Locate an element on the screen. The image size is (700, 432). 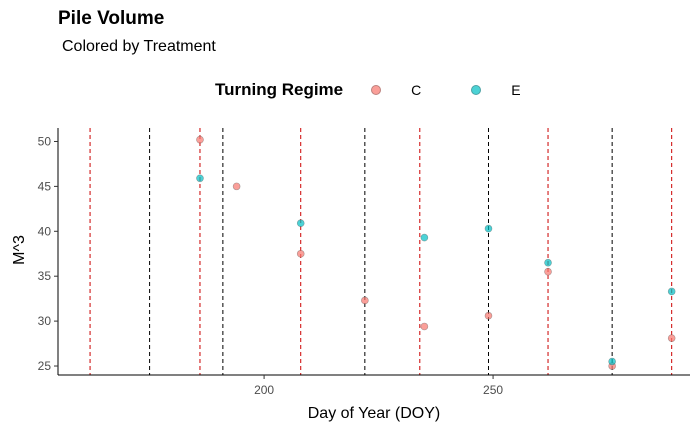
y-tick-label: 35 is located at coordinates (45, 276).